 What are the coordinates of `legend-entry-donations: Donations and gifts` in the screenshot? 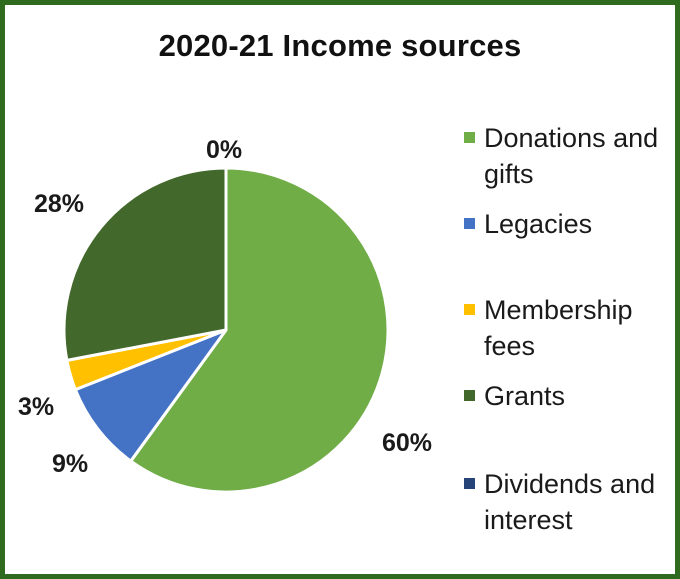 It's located at (569, 156).